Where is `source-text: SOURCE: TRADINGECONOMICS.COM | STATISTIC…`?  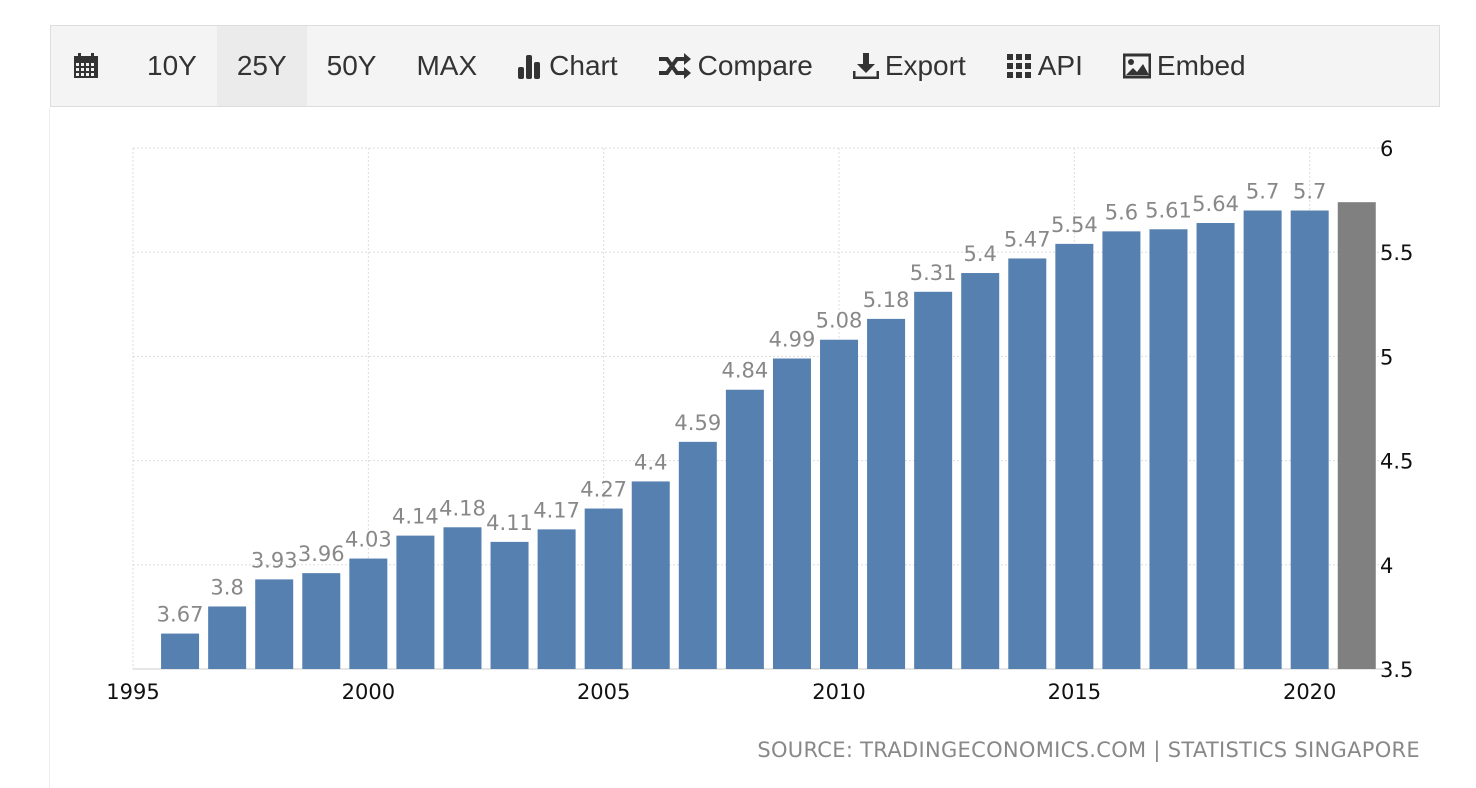 source-text: SOURCE: TRADINGECONOMICS.COM | STATISTIC… is located at coordinates (1088, 750).